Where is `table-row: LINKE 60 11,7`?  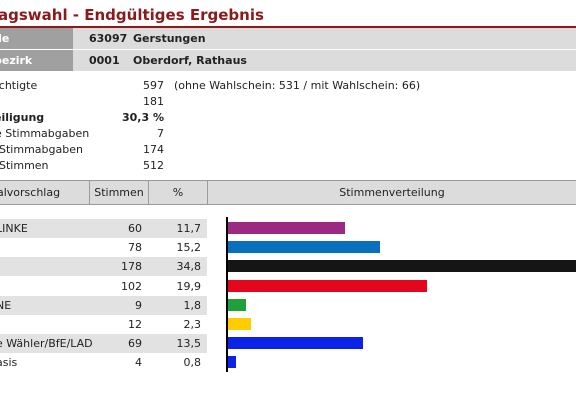 table-row: LINKE 60 11,7 is located at coordinates (103, 228).